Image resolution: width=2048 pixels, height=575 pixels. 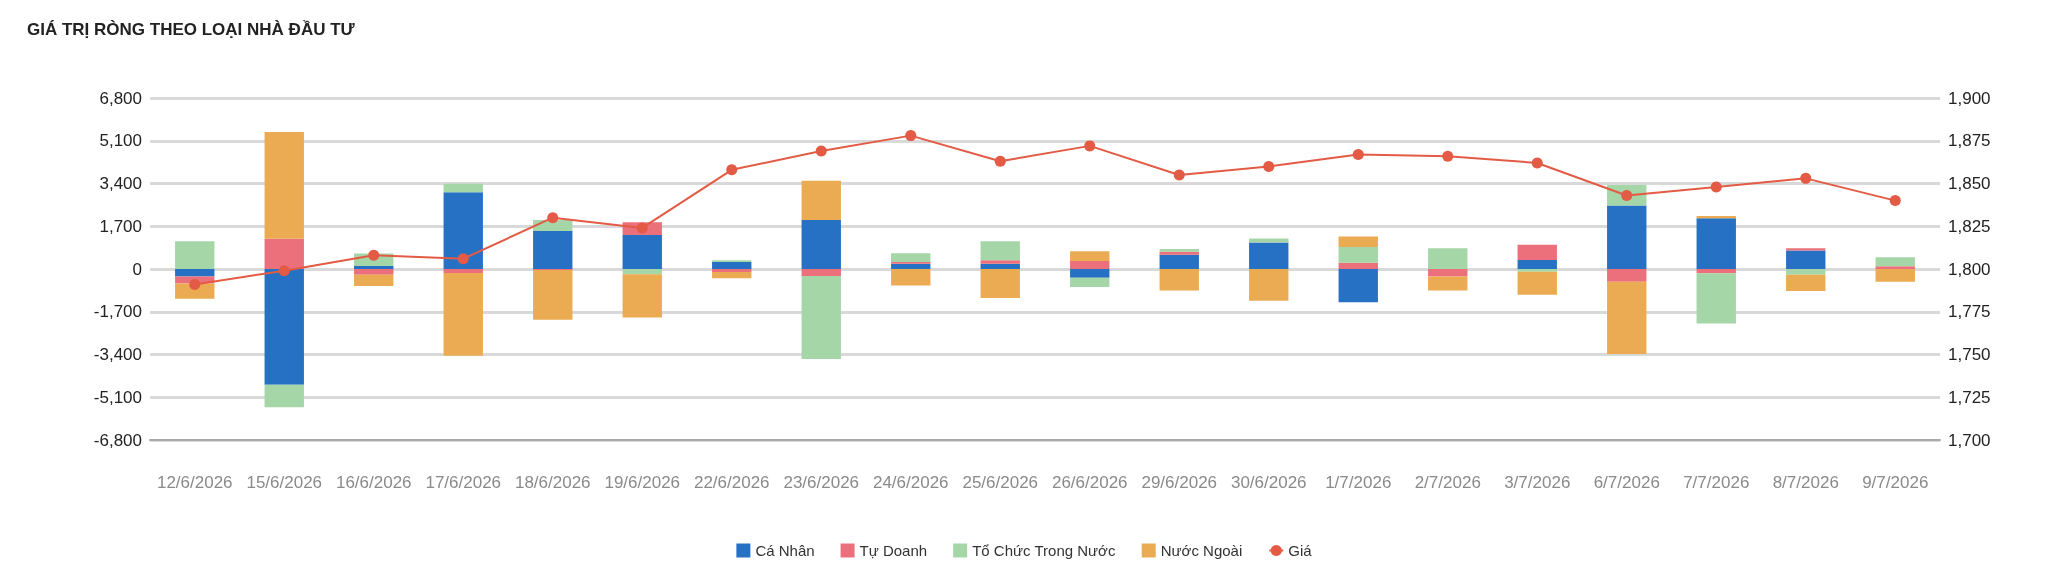 What do you see at coordinates (1805, 482) in the screenshot?
I see `x-tick-label: 8/7/2026` at bounding box center [1805, 482].